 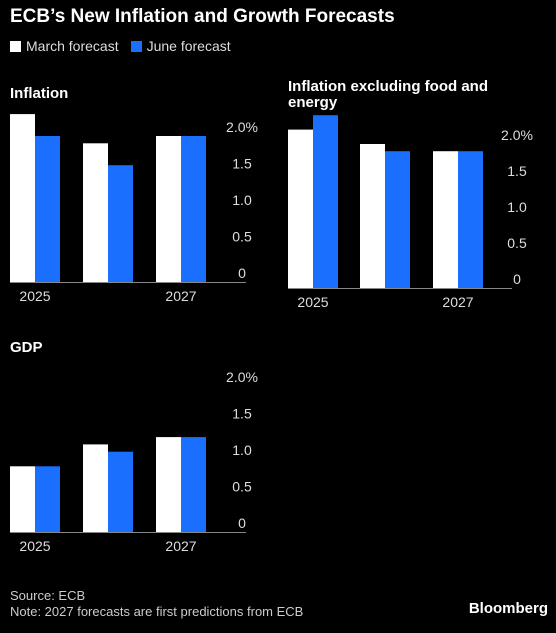 I want to click on inflation-chart: 2.0% 1.5 1.0 0.5 0 2025 2027, so click(x=134, y=209).